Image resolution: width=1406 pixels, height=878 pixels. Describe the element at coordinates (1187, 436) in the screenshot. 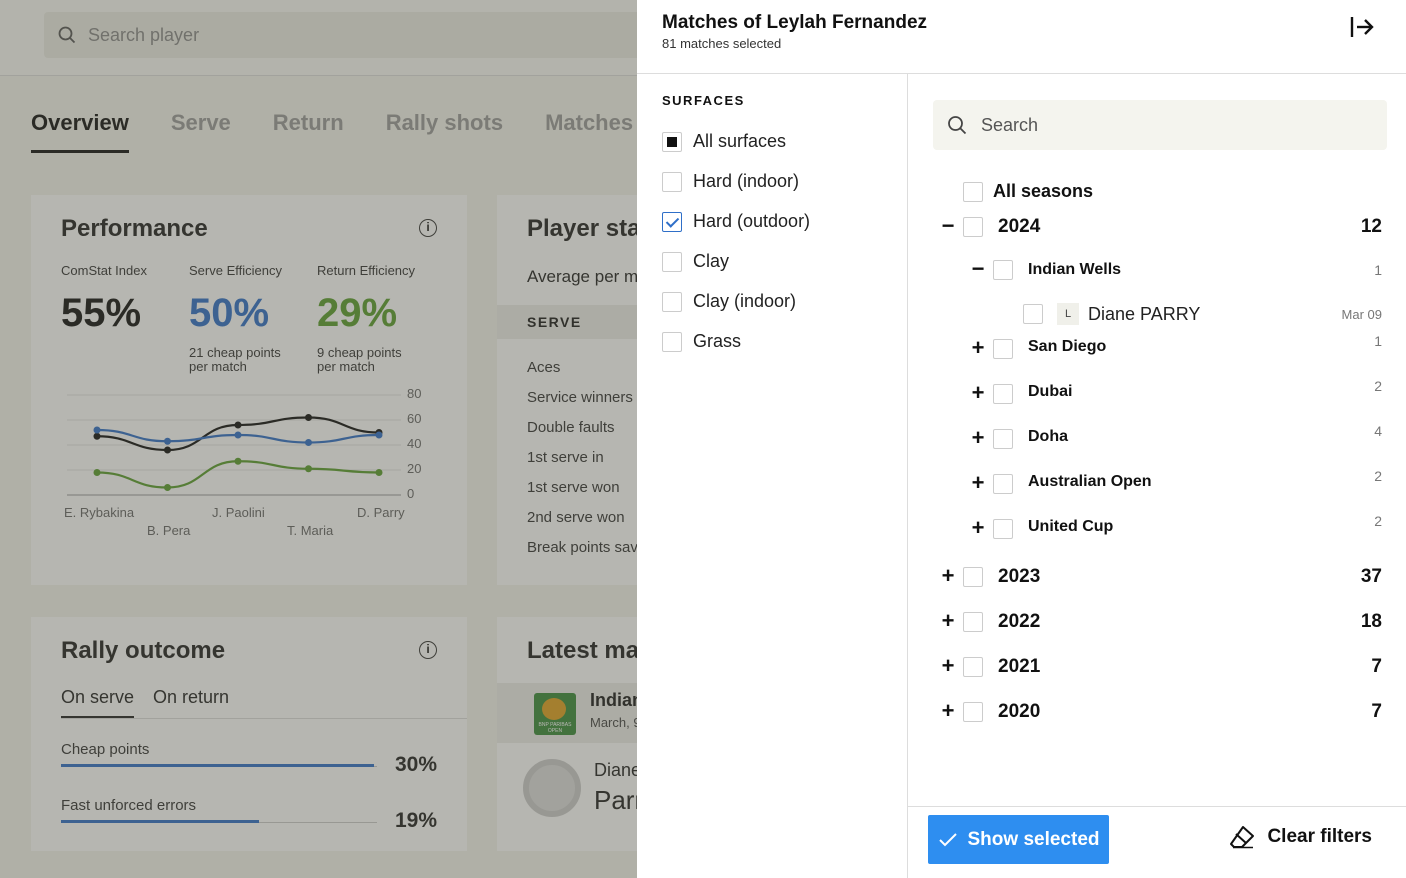

I see `tournament-row: + Doha 4` at that location.